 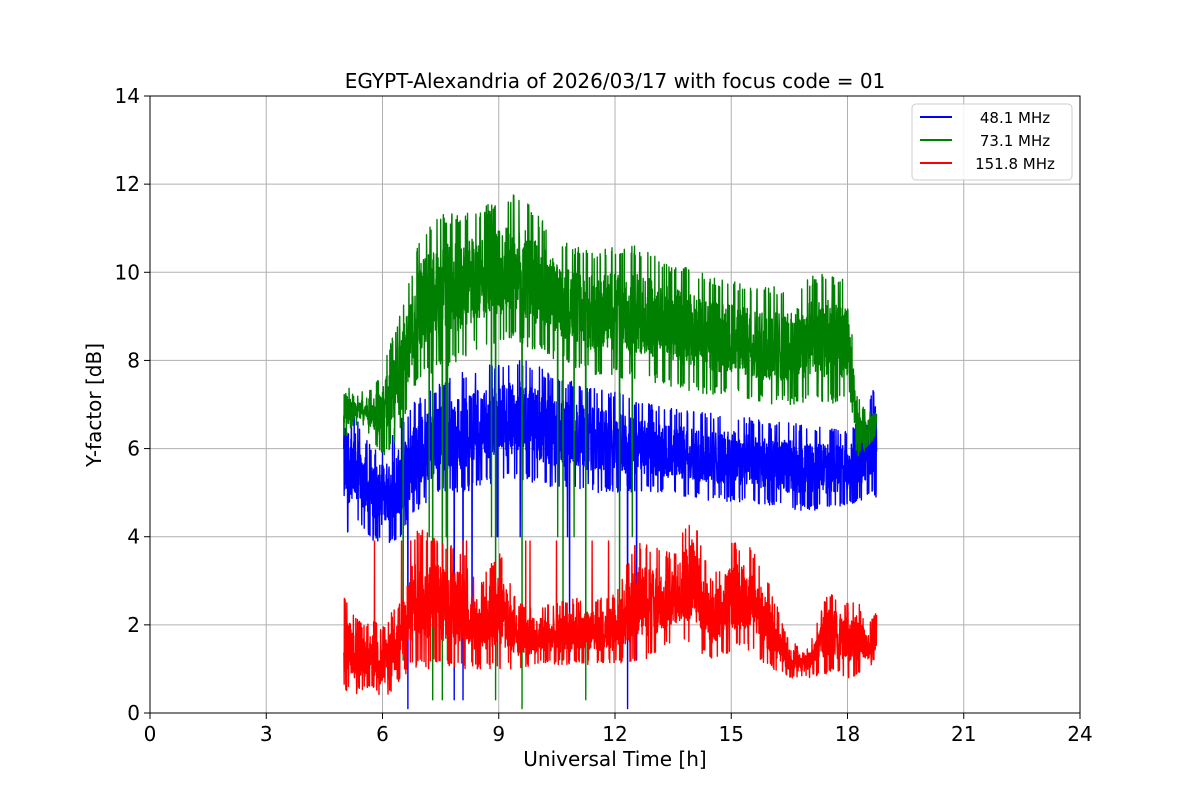 I want to click on y-tick-label: 12, so click(x=127, y=184).